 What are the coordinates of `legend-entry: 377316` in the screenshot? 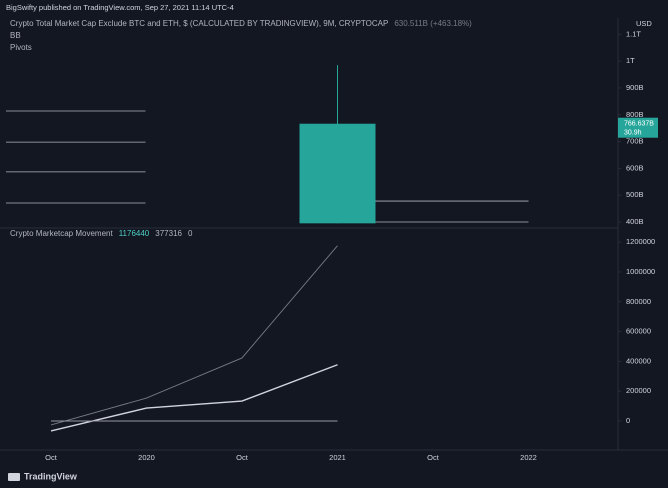 It's located at (168, 233).